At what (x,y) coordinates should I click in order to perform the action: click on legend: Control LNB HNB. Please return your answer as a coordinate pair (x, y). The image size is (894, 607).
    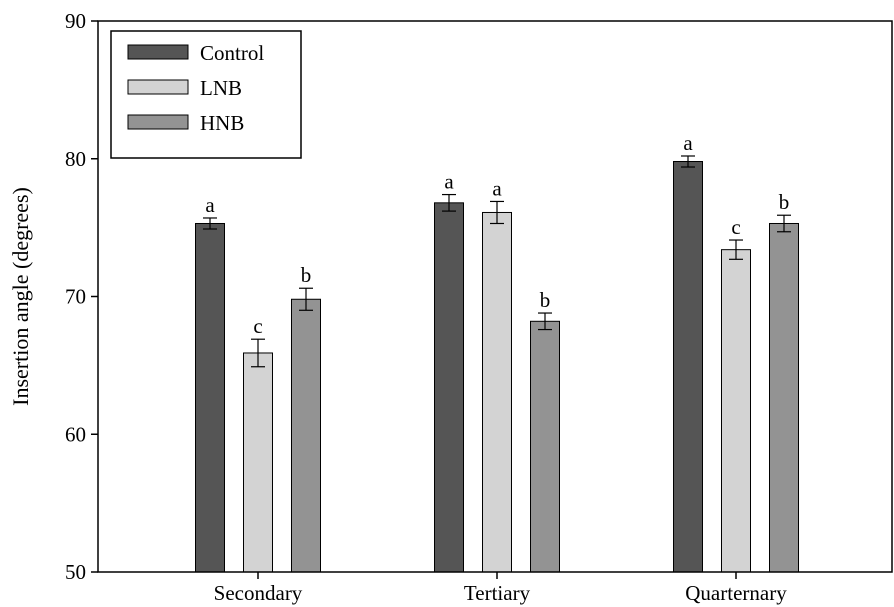
    Looking at the image, I should click on (206, 94).